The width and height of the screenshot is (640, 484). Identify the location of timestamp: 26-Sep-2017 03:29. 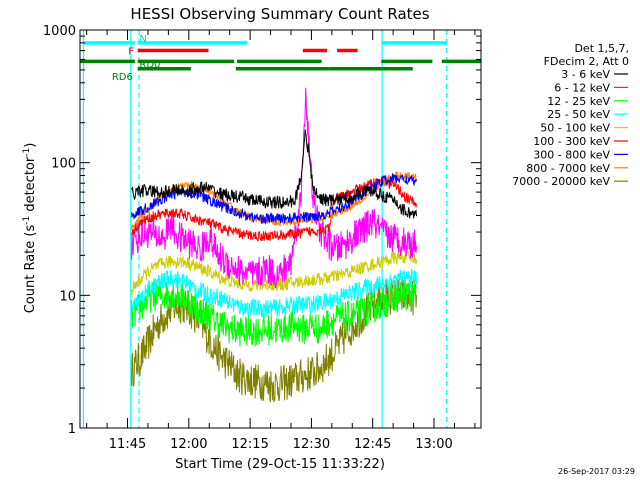
(596, 471).